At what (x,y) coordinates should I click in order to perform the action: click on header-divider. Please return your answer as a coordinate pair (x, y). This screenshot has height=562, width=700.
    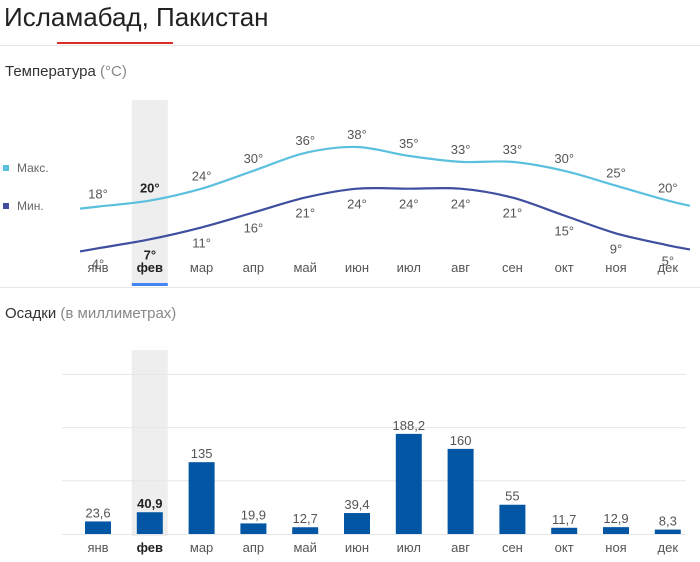
    Looking at the image, I should click on (350, 45).